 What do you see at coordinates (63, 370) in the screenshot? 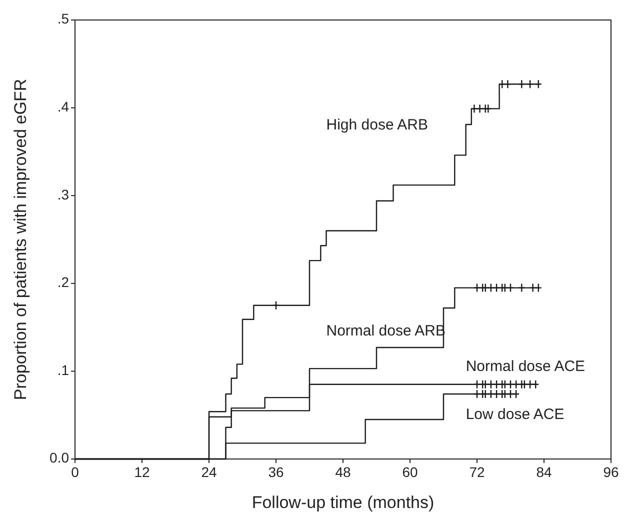
I see `y-tick-label: .1` at bounding box center [63, 370].